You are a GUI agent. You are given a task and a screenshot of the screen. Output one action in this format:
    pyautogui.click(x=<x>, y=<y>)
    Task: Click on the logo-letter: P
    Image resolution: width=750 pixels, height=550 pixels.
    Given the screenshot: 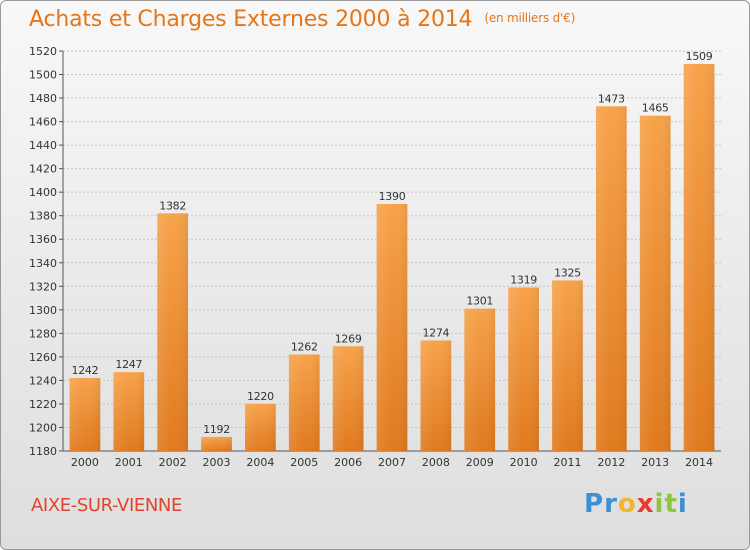 What is the action you would take?
    pyautogui.click(x=594, y=504)
    